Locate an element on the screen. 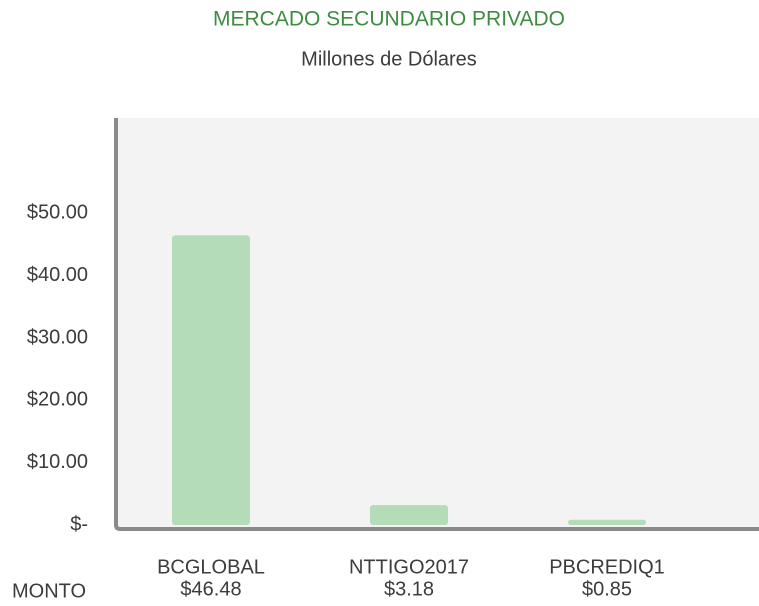 The height and width of the screenshot is (606, 759). value-label: $0.85 is located at coordinates (607, 589).